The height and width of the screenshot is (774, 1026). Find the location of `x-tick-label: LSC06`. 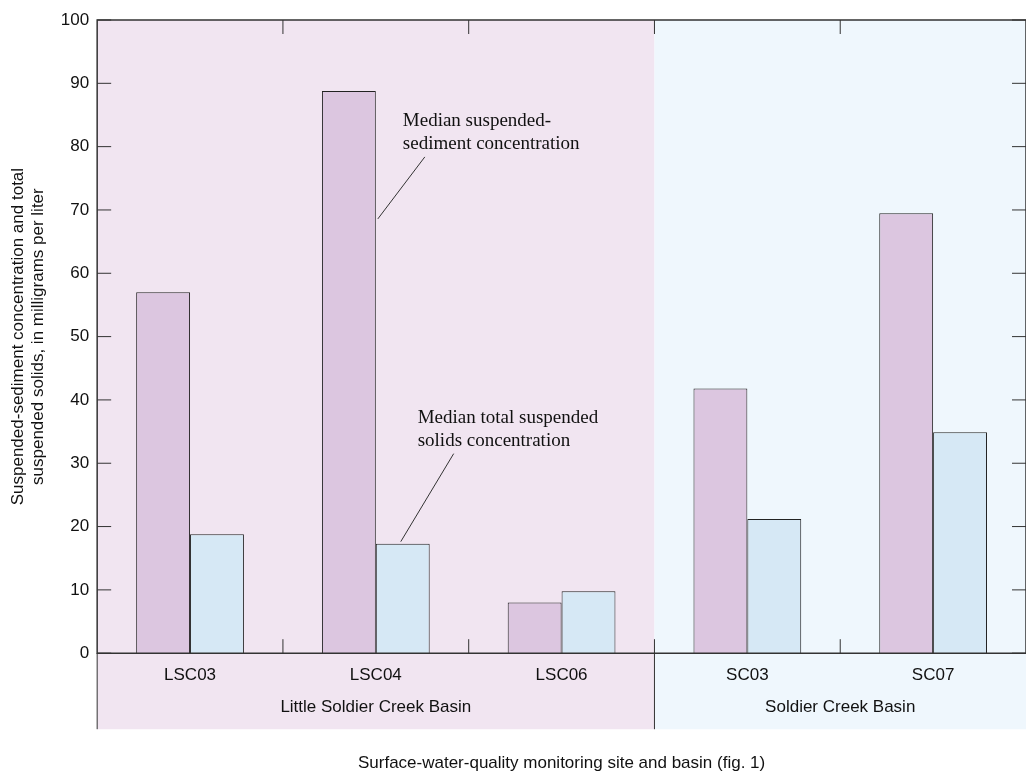

x-tick-label: LSC06 is located at coordinates (561, 675).